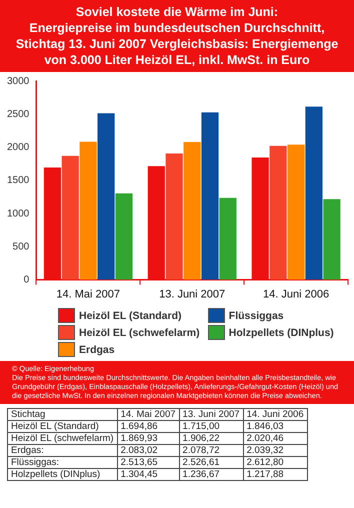  I want to click on category-label: 14. Mai 2007, so click(148, 414).